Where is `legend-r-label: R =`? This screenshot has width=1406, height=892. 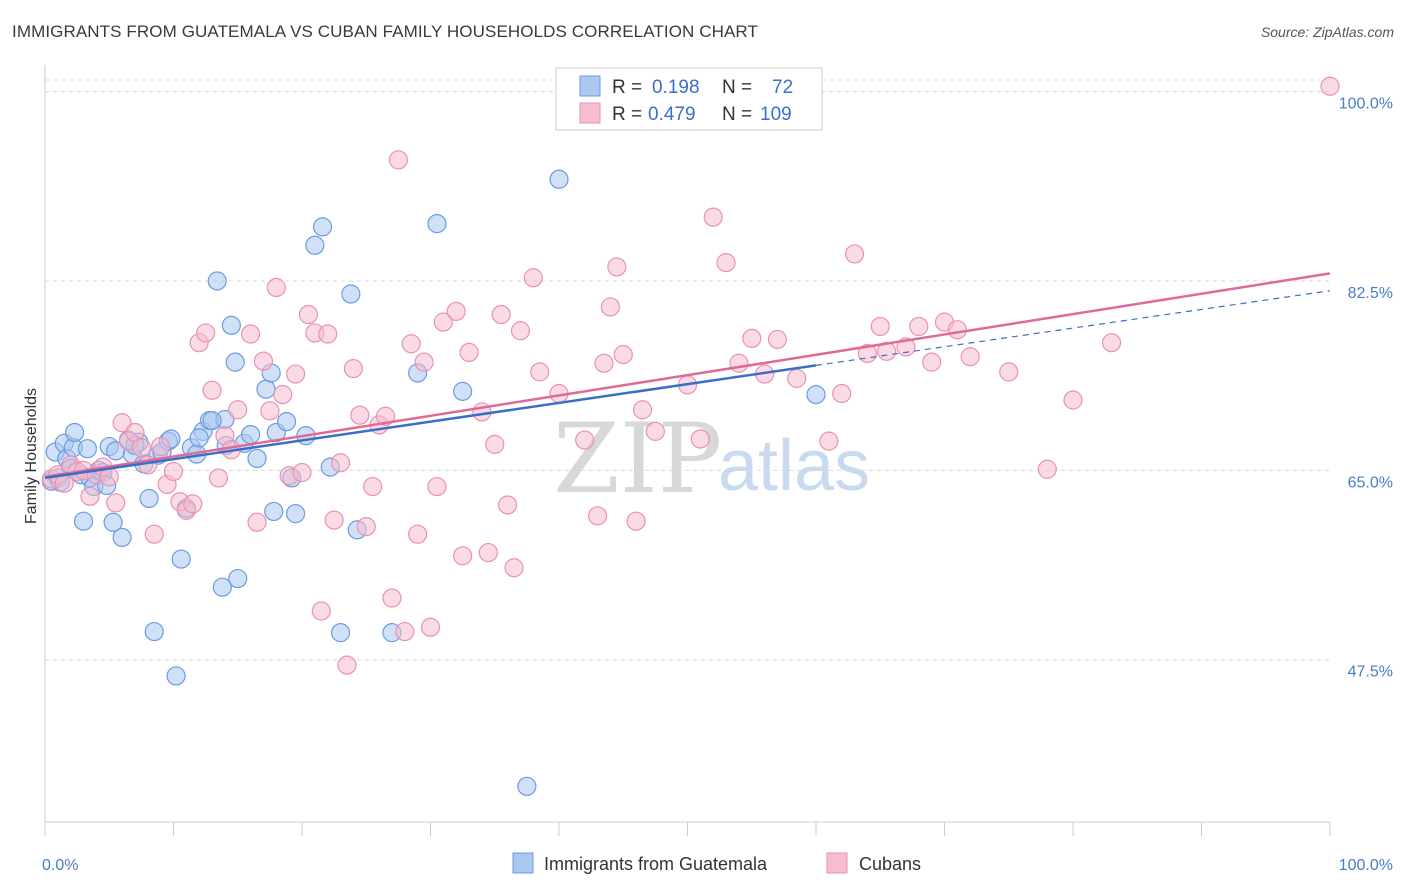
legend-r-label: R = is located at coordinates (627, 87).